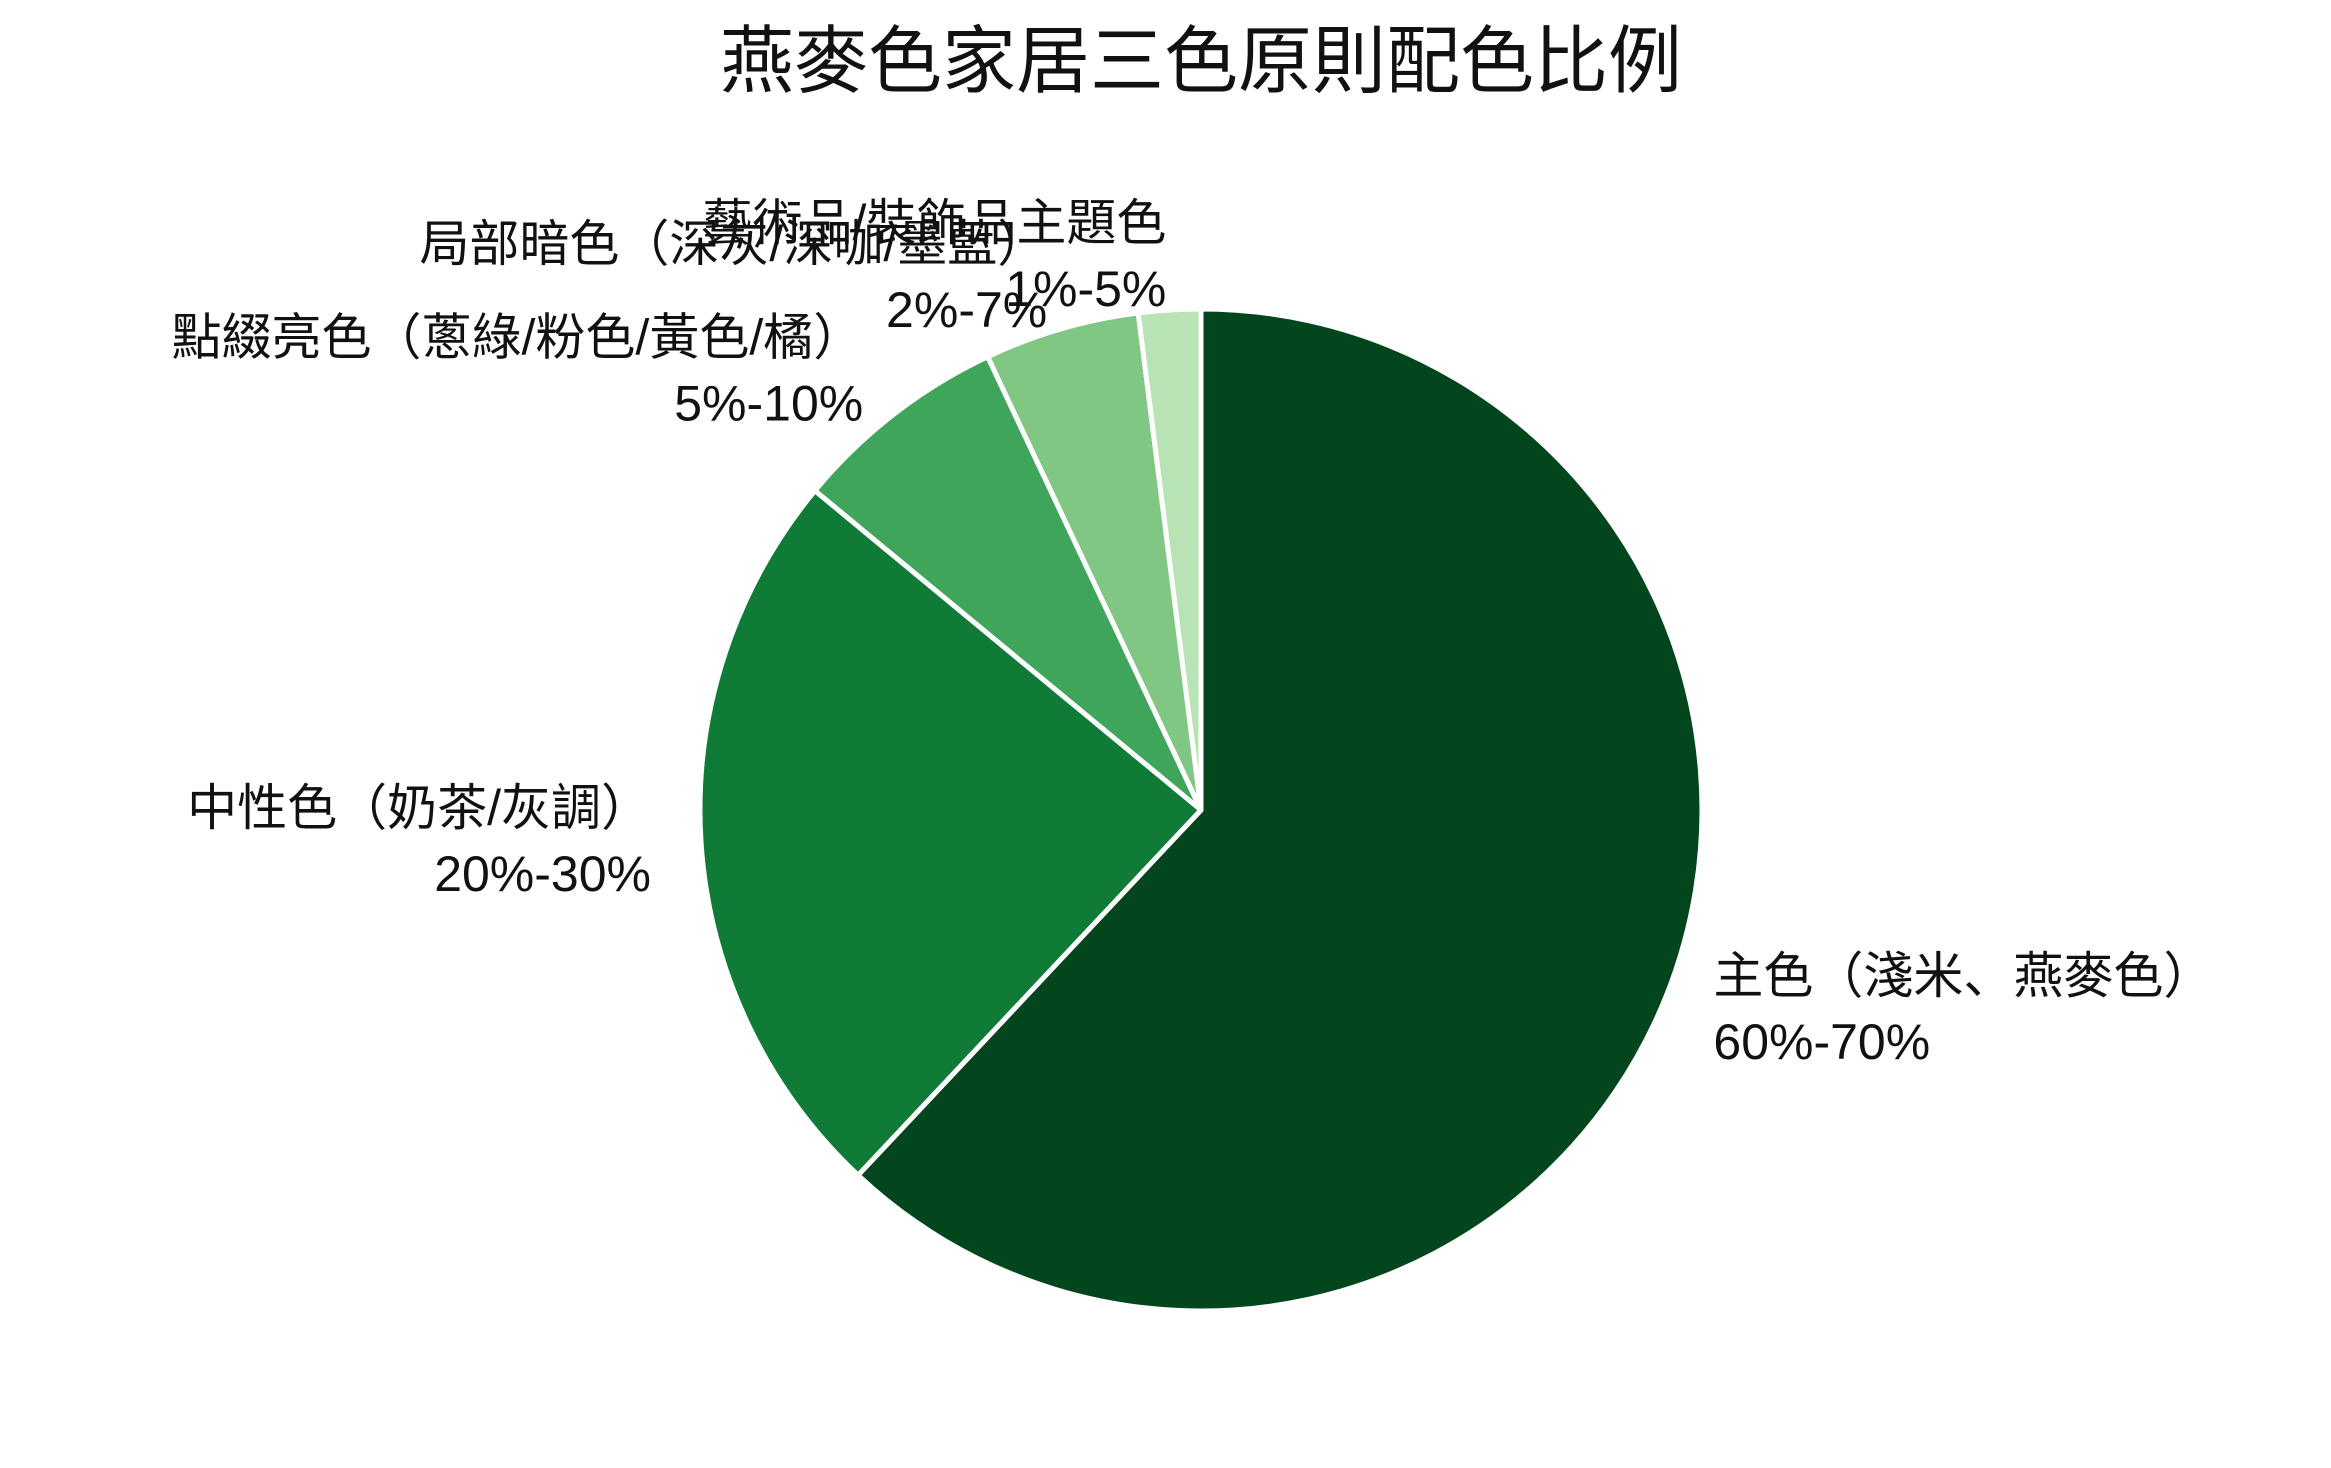  Describe the element at coordinates (542, 874) in the screenshot. I see `slice-range: 20%-30%` at that location.